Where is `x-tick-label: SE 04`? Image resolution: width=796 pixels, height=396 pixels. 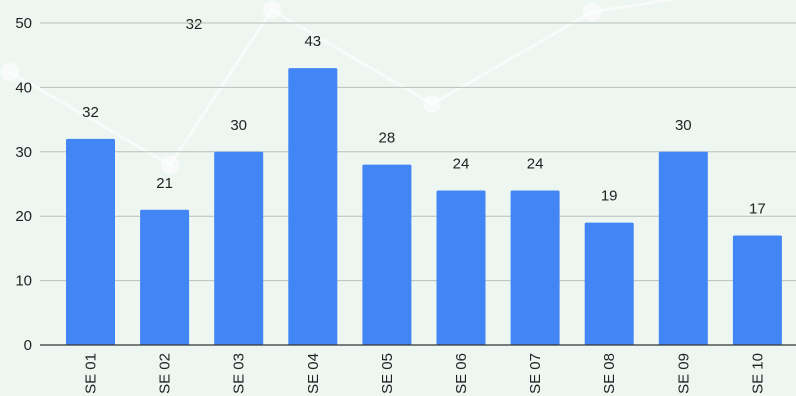
x-tick-label: SE 04 is located at coordinates (313, 373).